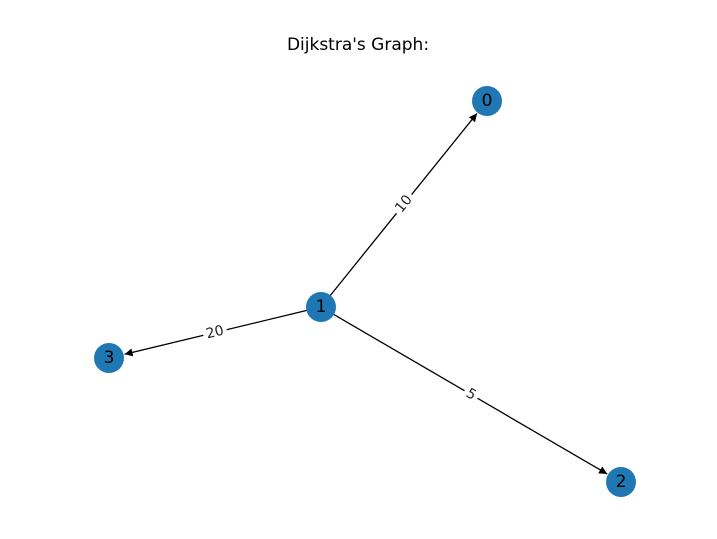  I want to click on node-label-0: 0, so click(487, 101).